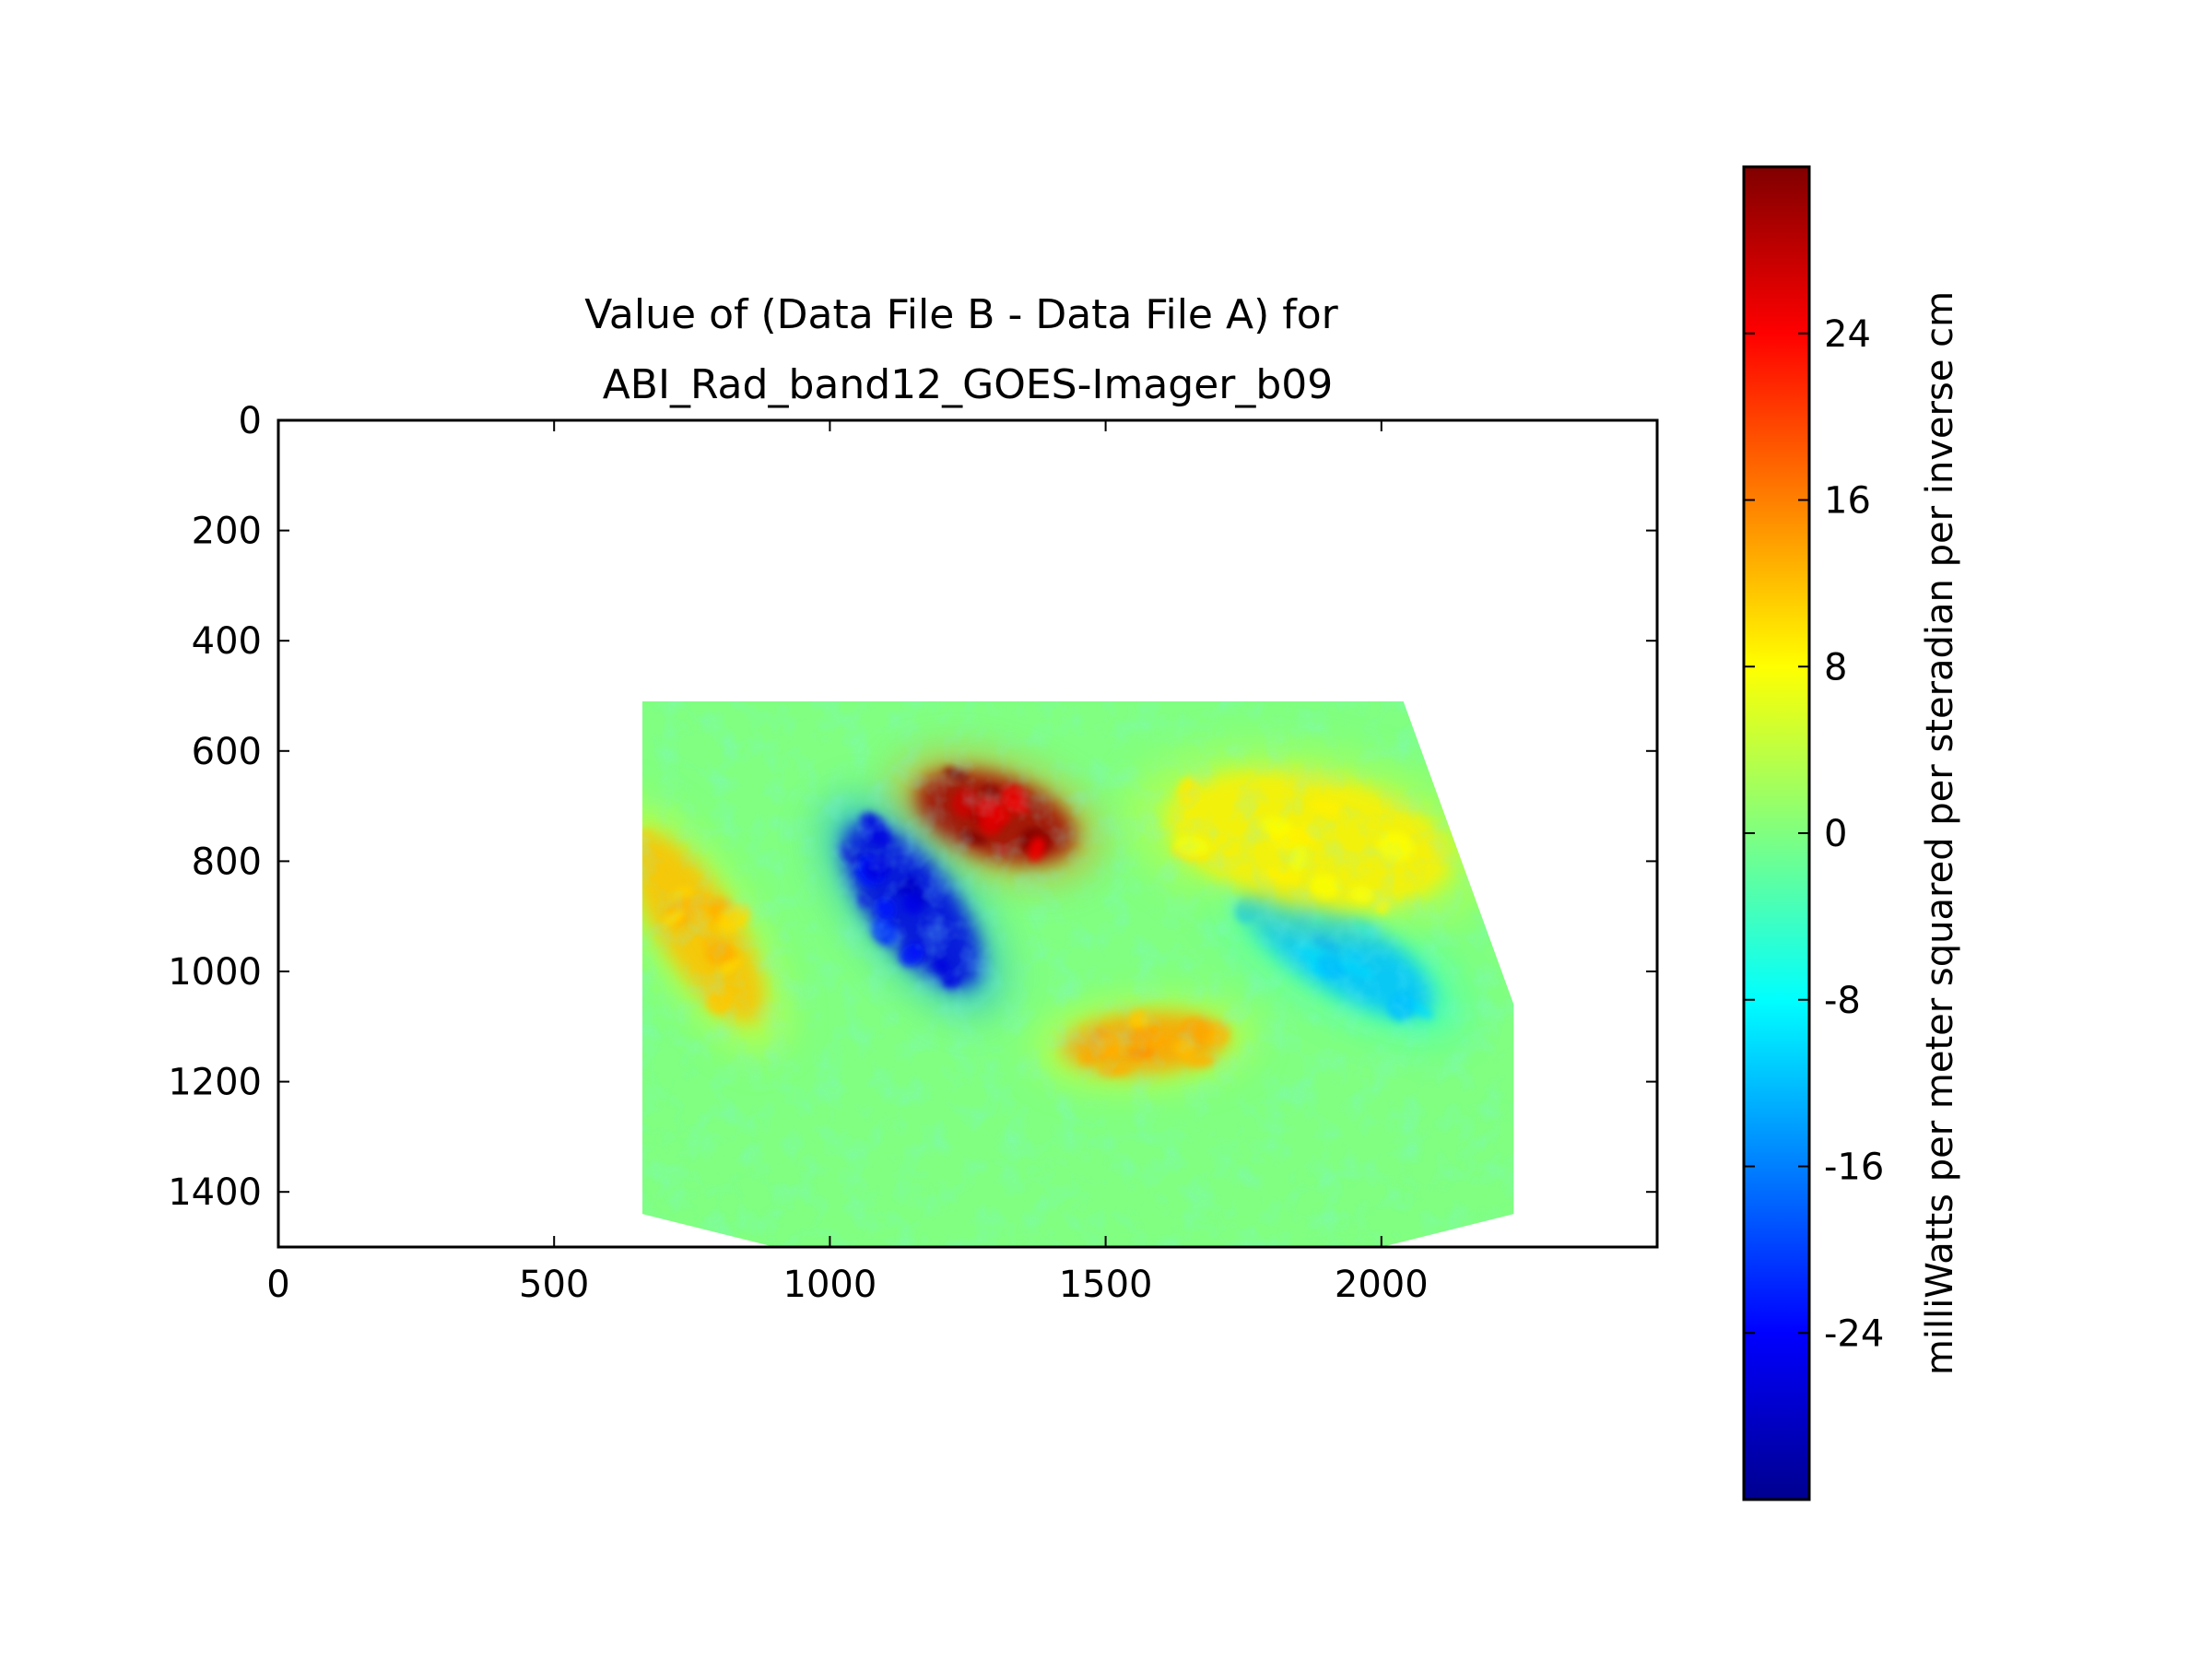 The image size is (2212, 1659). Describe the element at coordinates (227, 752) in the screenshot. I see `y-tick-label: 600` at that location.